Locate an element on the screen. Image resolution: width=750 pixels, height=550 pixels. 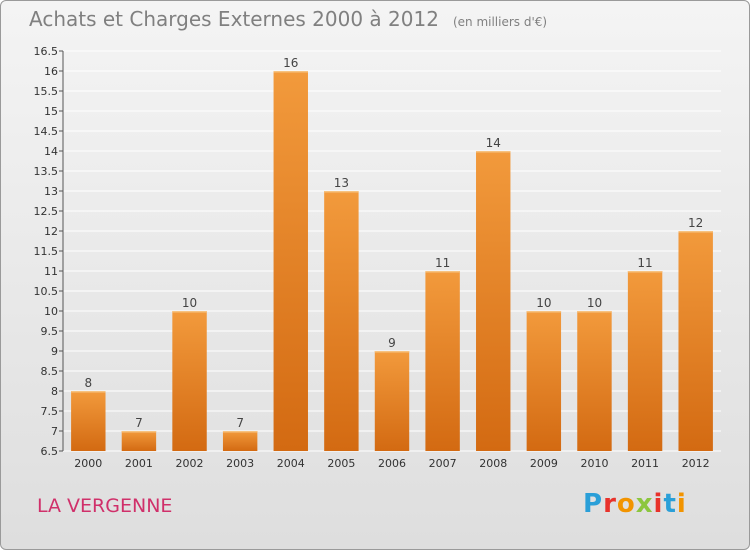
x-tick-label-2007: 2007 is located at coordinates (443, 463).